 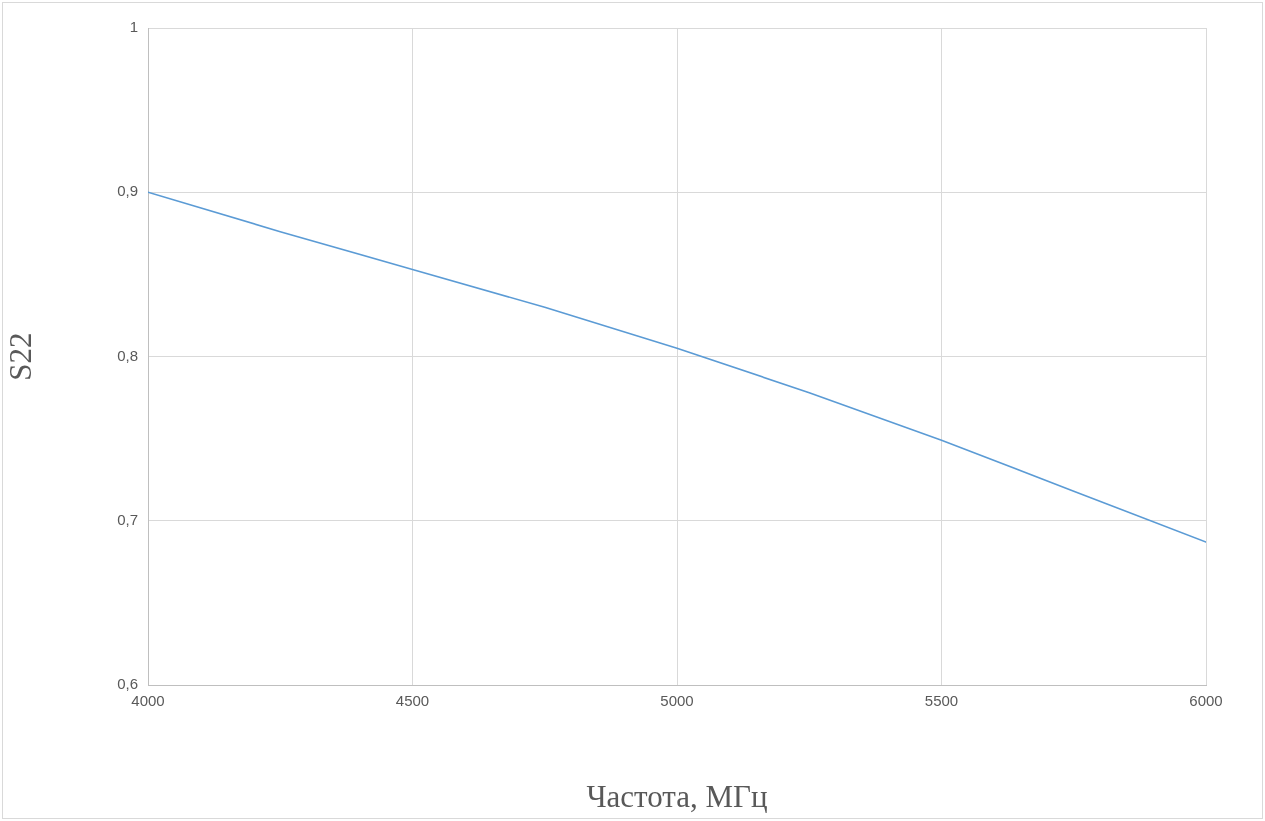 I want to click on x-tick-label: 5000, so click(x=677, y=701).